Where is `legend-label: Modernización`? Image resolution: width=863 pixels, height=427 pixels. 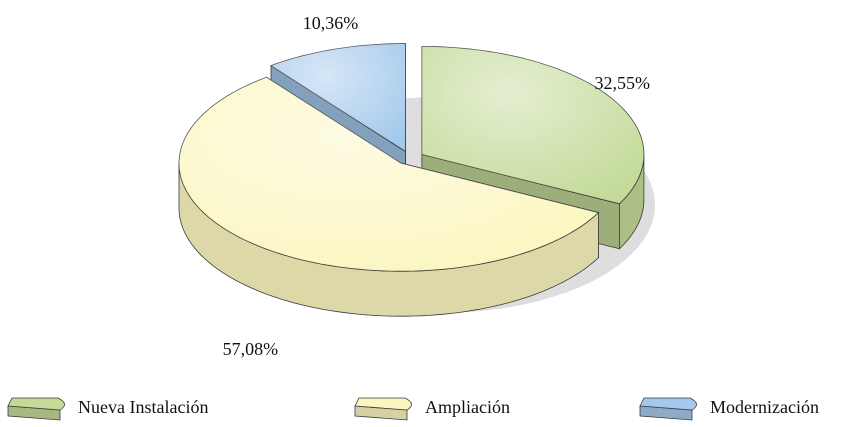
legend-label: Modernización is located at coordinates (764, 407).